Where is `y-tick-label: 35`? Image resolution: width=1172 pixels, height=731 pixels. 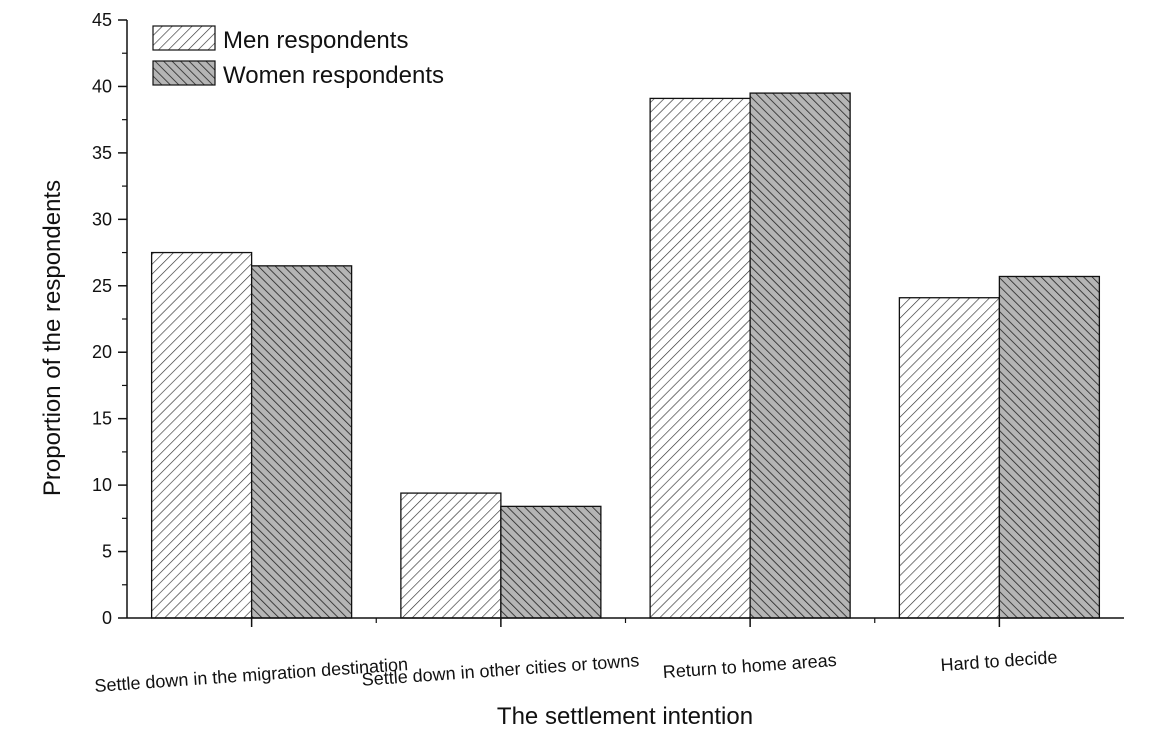 y-tick-label: 35 is located at coordinates (102, 153).